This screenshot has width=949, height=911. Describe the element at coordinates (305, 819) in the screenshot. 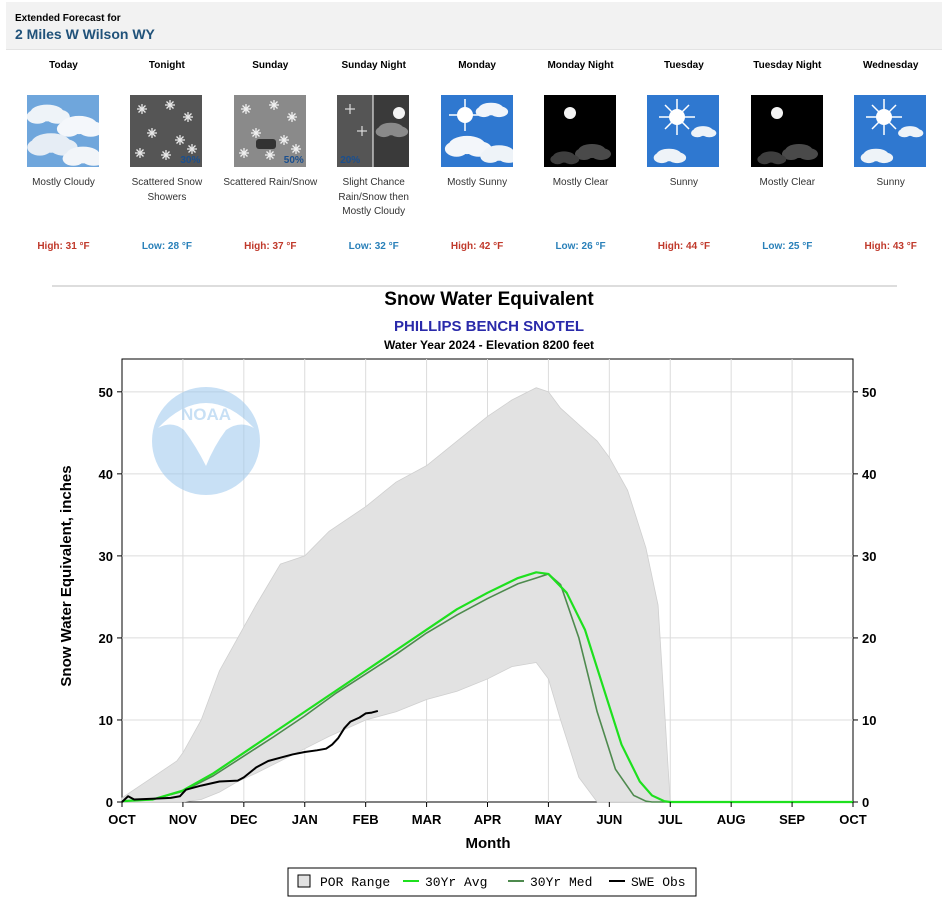

I see `x-tick-label: JAN` at that location.